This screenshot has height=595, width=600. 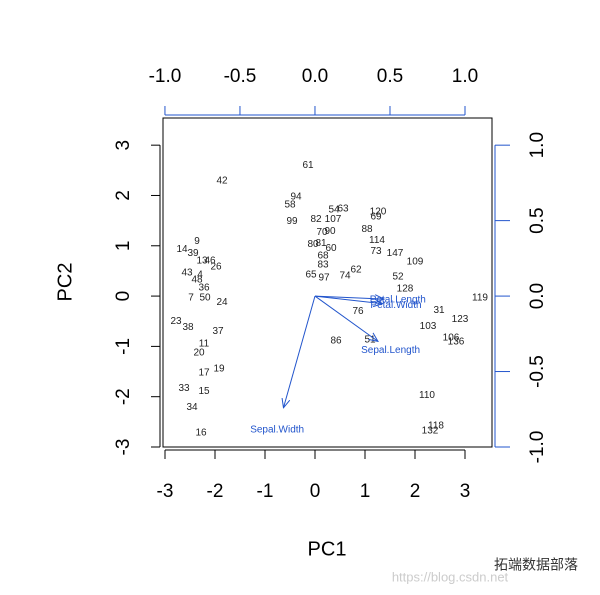 What do you see at coordinates (216, 267) in the screenshot?
I see `observation-label: 26` at bounding box center [216, 267].